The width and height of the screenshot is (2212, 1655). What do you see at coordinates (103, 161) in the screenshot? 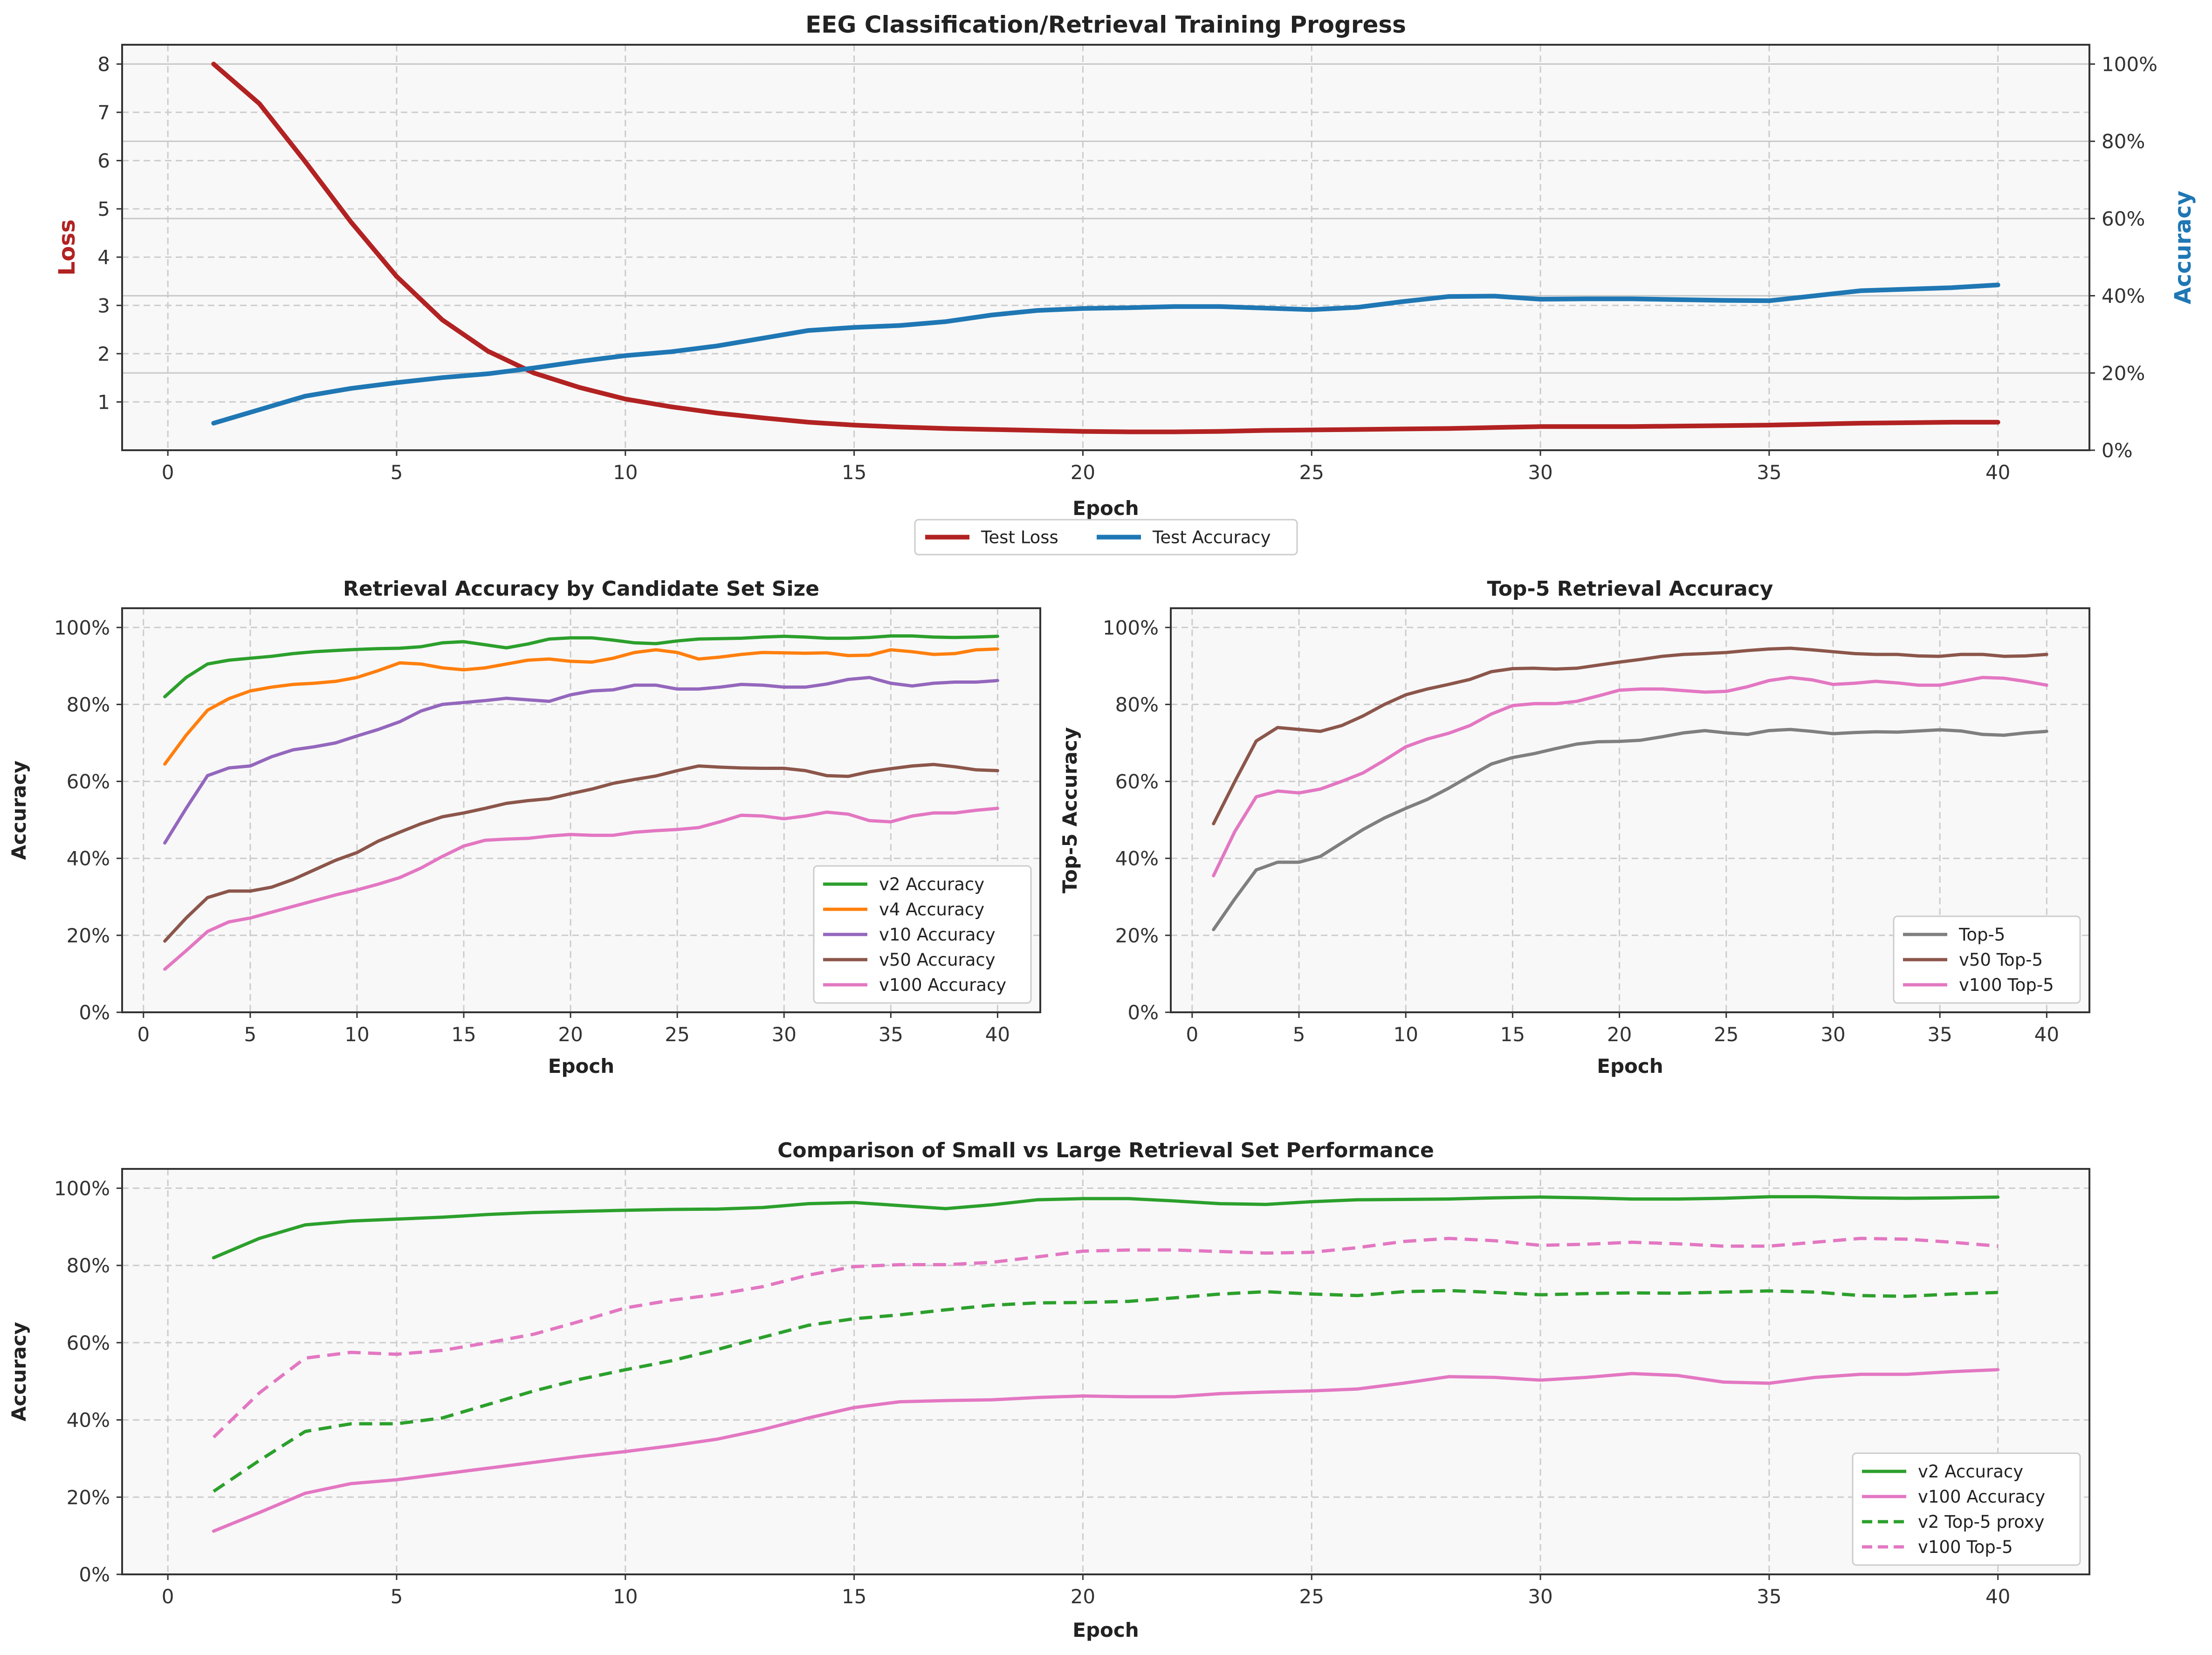
I see `y-tick-label: 6` at bounding box center [103, 161].